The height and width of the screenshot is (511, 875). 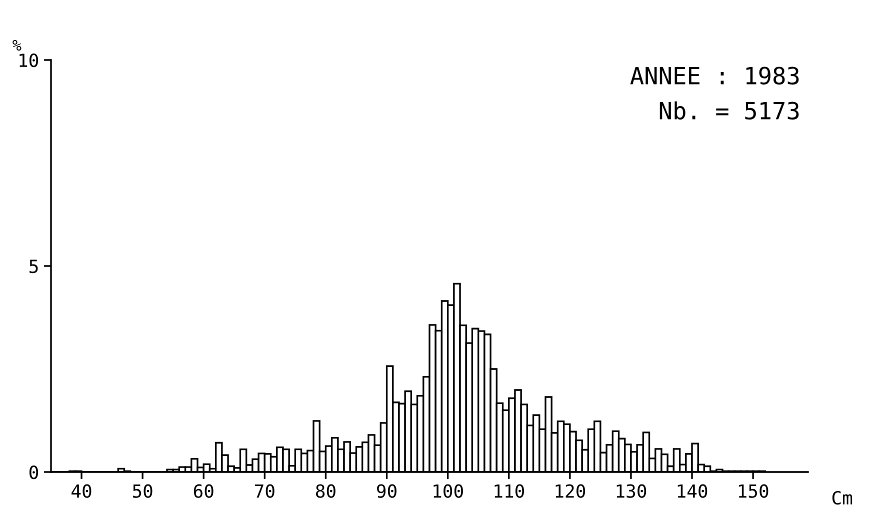 What do you see at coordinates (448, 491) in the screenshot?
I see `x-tick-label: 100` at bounding box center [448, 491].